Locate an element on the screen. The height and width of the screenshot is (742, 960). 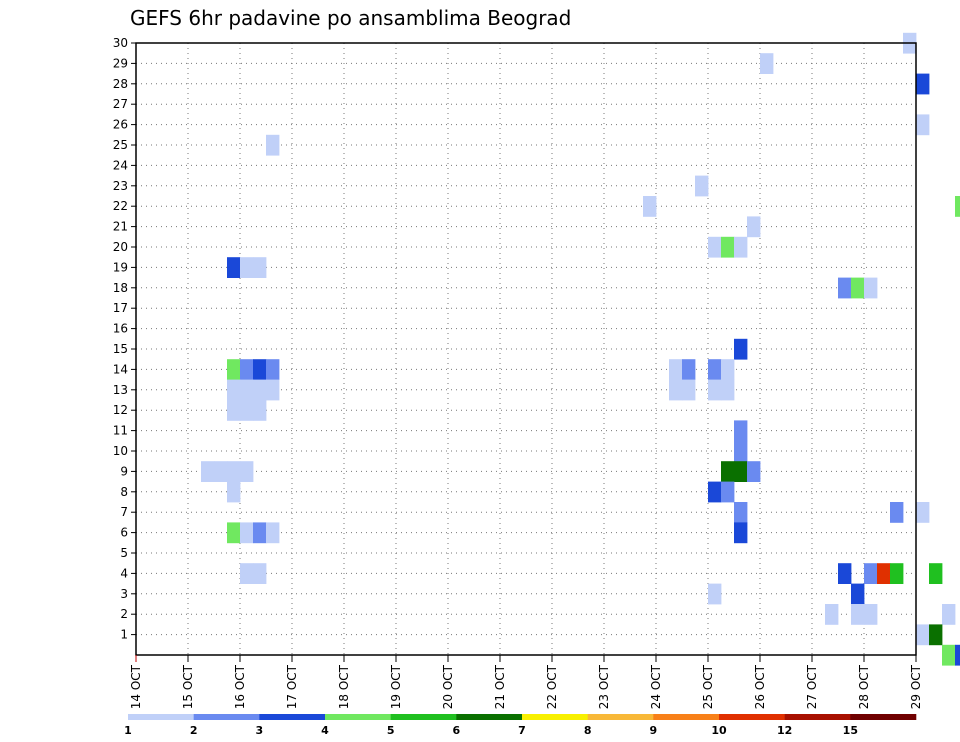
x-tick-label: 15 OCT is located at coordinates (188, 686).